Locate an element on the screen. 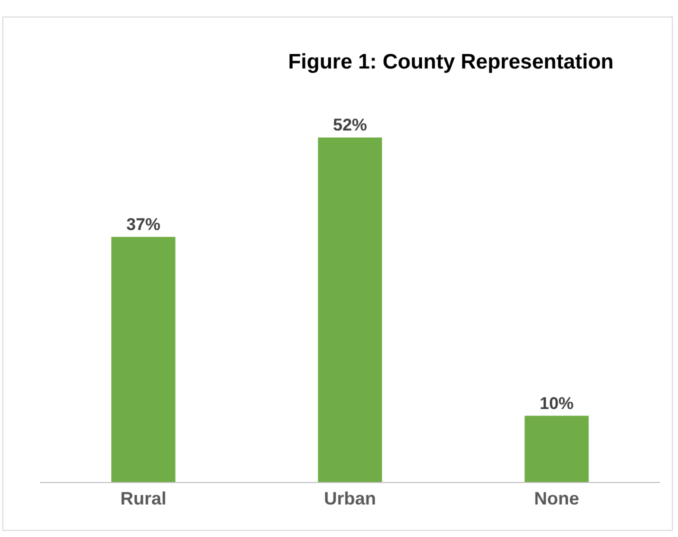  x-tick-label: None is located at coordinates (557, 498).